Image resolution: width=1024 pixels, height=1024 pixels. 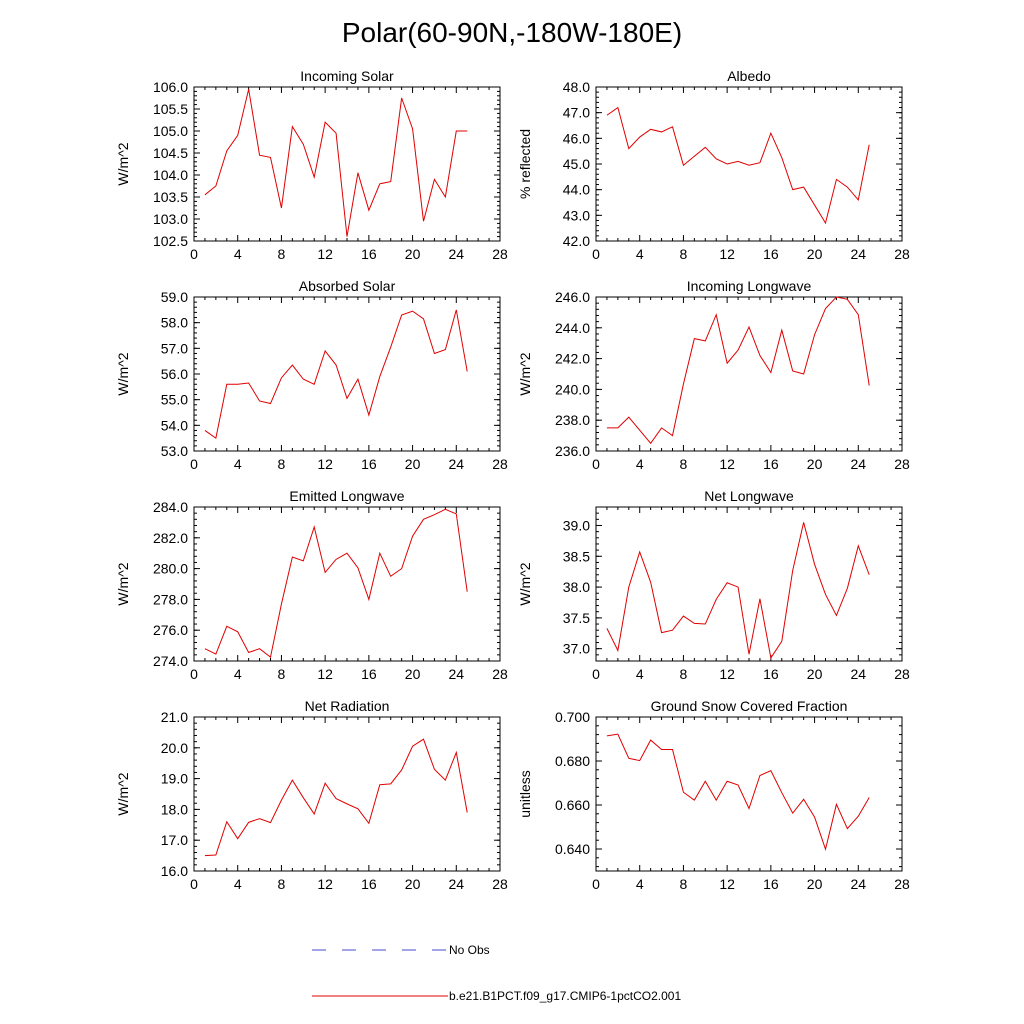 I want to click on y-tick-label: 104.5, so click(x=170, y=153).